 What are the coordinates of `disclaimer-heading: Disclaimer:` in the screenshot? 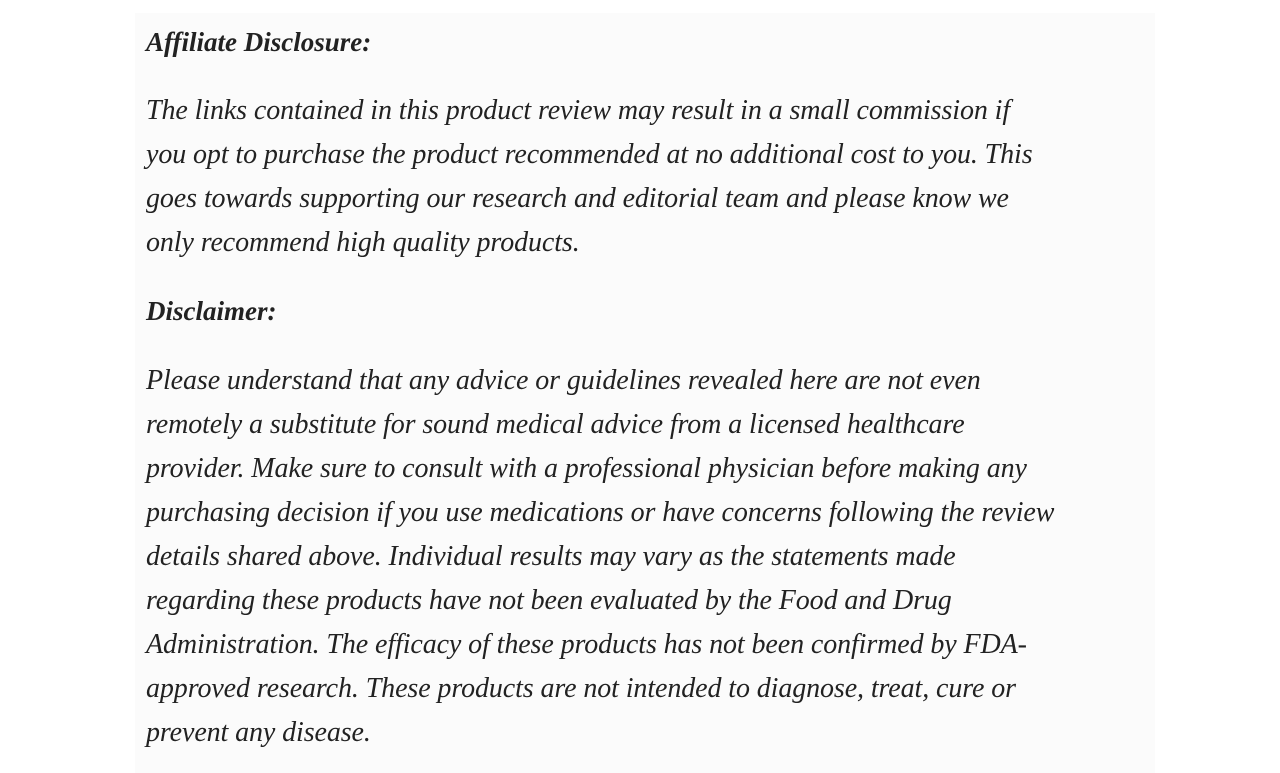 It's located at (211, 311).